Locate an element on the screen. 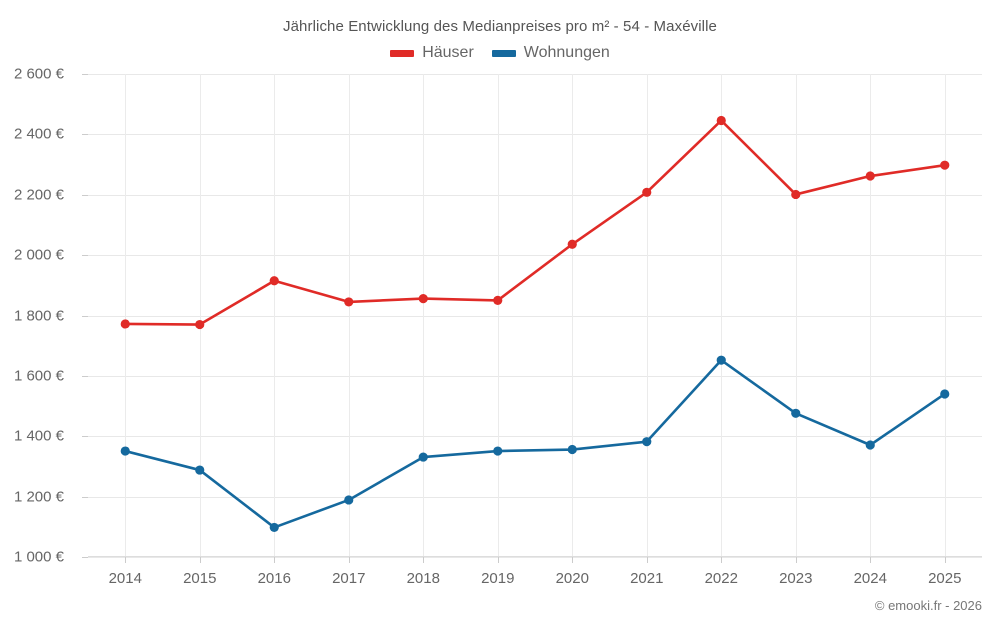 This screenshot has width=1000, height=625. x-axis-tick-label: 2014 is located at coordinates (125, 578).